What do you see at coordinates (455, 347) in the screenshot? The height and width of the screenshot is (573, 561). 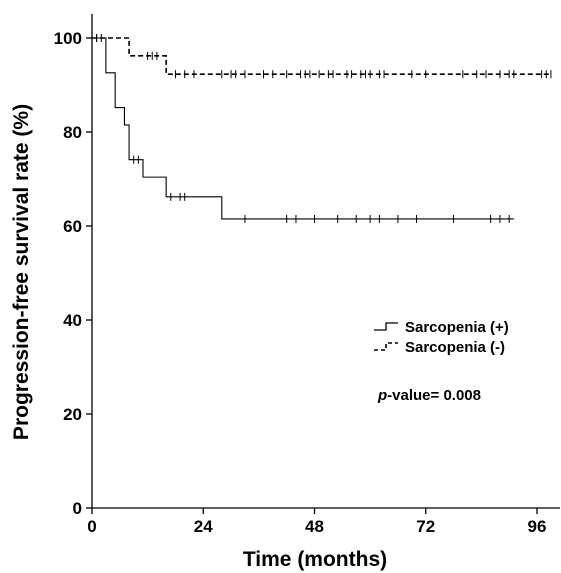 I see `legend-label-sarcopenia-negative: Sarcopenia (-)` at bounding box center [455, 347].